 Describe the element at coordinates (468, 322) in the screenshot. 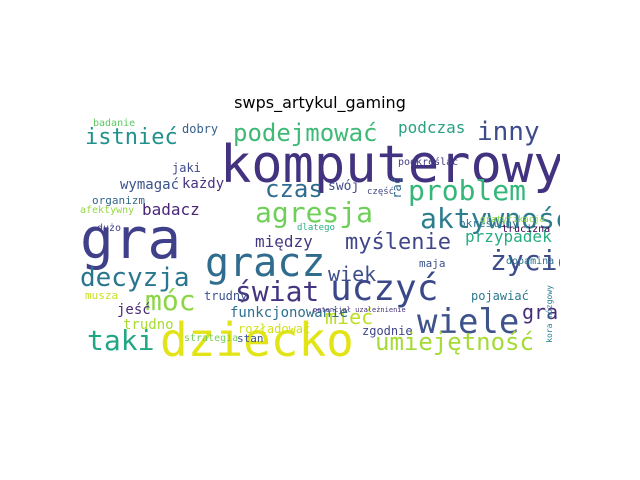

I see `cloud-word: wiele` at that location.